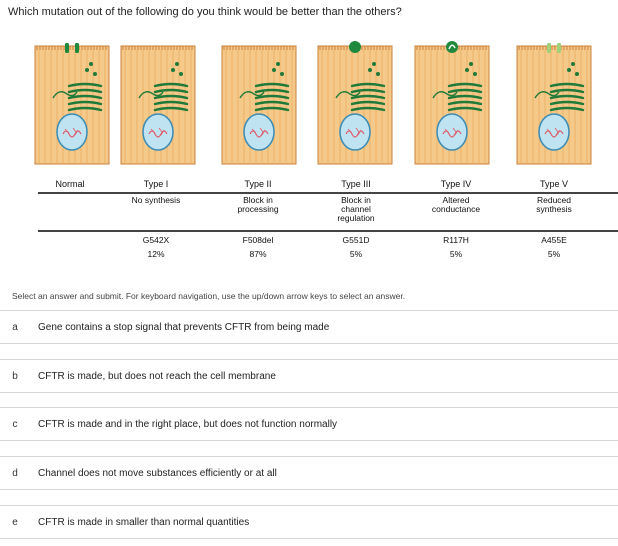 The width and height of the screenshot is (618, 546). What do you see at coordinates (258, 254) in the screenshot?
I see `frequency-type-2: 87%` at bounding box center [258, 254].